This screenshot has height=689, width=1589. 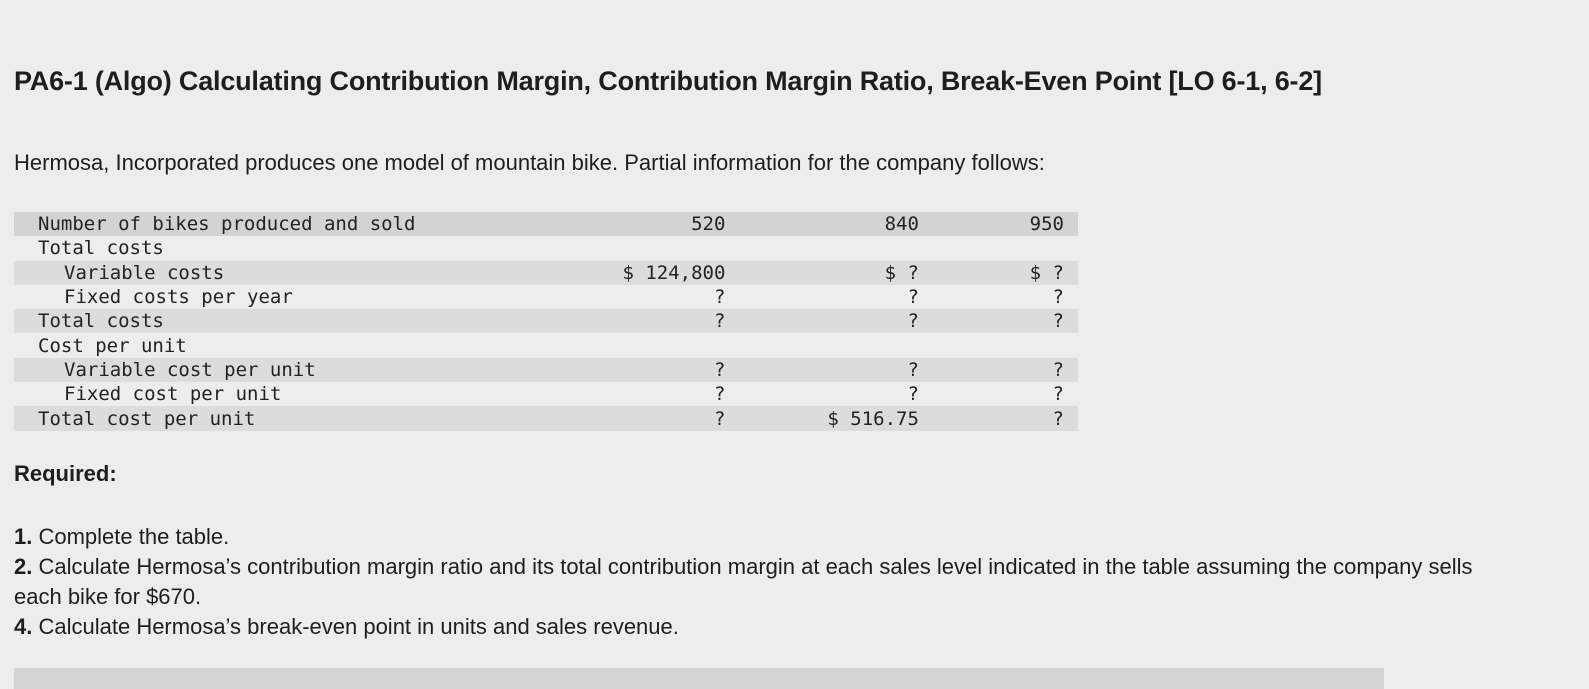 What do you see at coordinates (822, 224) in the screenshot?
I see `cell-840: 840` at bounding box center [822, 224].